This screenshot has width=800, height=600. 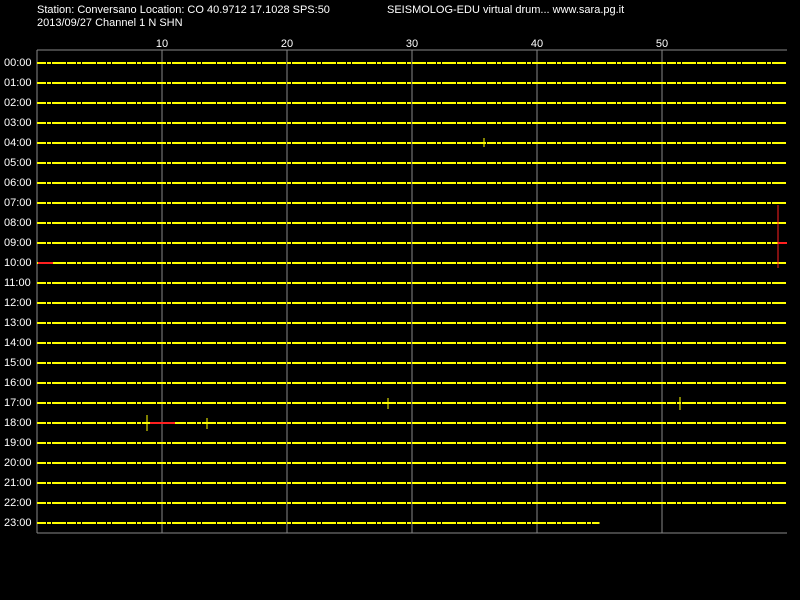 I want to click on hour-label: 17:00, so click(x=18, y=403).